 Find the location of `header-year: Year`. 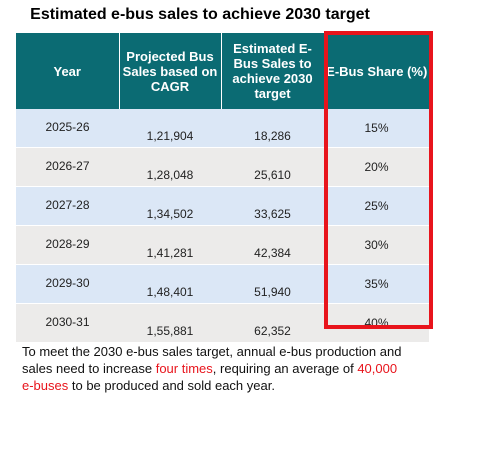

header-year: Year is located at coordinates (68, 71).